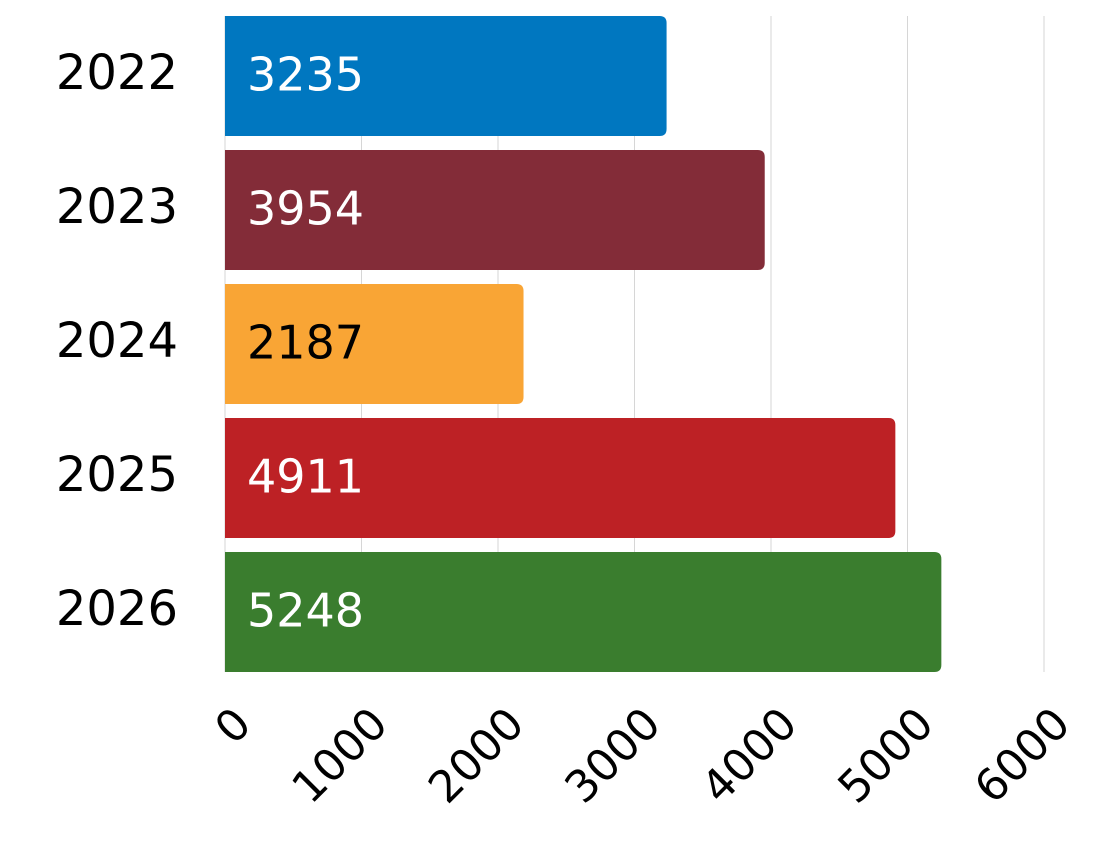  What do you see at coordinates (749, 755) in the screenshot?
I see `x-tick-label: 4000` at bounding box center [749, 755].